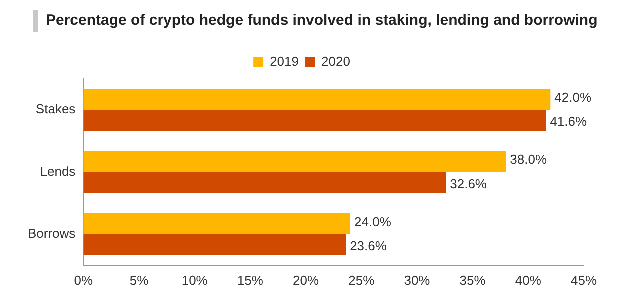 This screenshot has width=624, height=301. Describe the element at coordinates (322, 20) in the screenshot. I see `chart-title: Percentage of crypto hedge funds involved in staking, lending and borrowing` at that location.